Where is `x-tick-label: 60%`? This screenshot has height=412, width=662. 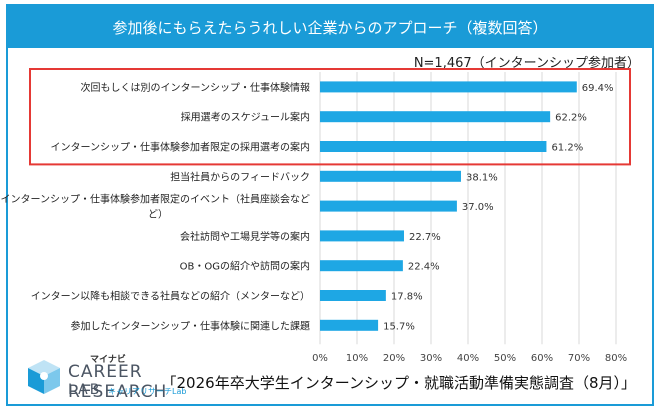
x-tick-label: 60% is located at coordinates (542, 358).